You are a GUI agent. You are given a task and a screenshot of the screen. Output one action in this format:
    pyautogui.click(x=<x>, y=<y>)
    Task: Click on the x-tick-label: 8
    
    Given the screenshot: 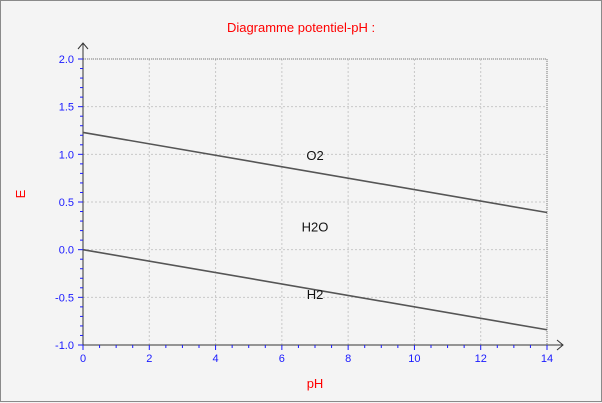 What is the action you would take?
    pyautogui.click(x=348, y=359)
    